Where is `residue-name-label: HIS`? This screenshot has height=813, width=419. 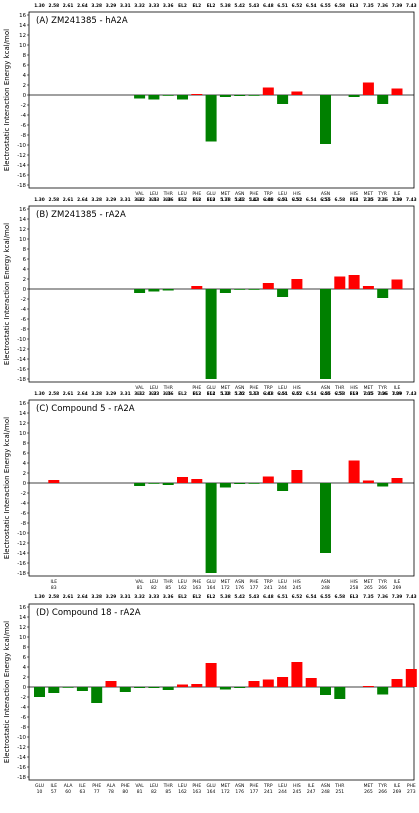 residue-name-label: HIS is located at coordinates (354, 194).